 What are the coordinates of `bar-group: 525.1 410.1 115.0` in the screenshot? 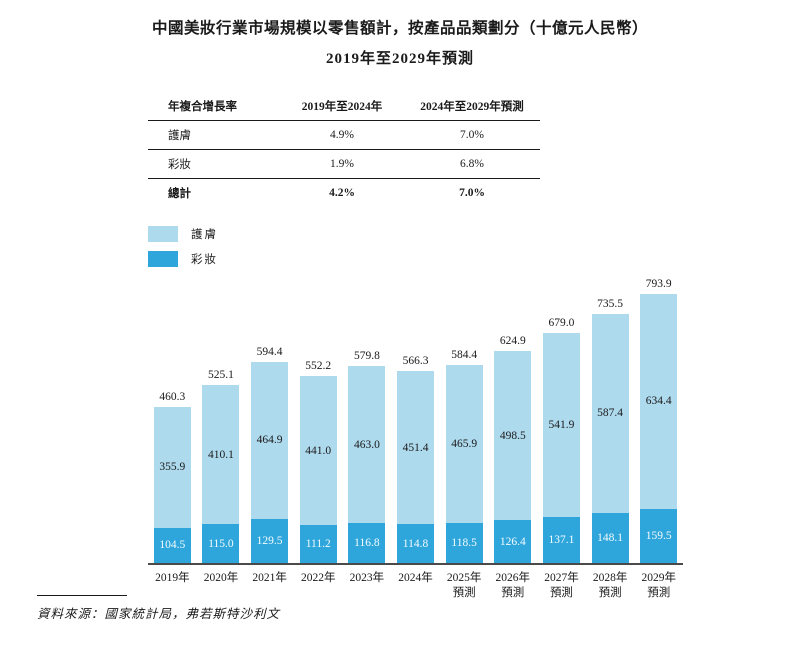 It's located at (221, 466).